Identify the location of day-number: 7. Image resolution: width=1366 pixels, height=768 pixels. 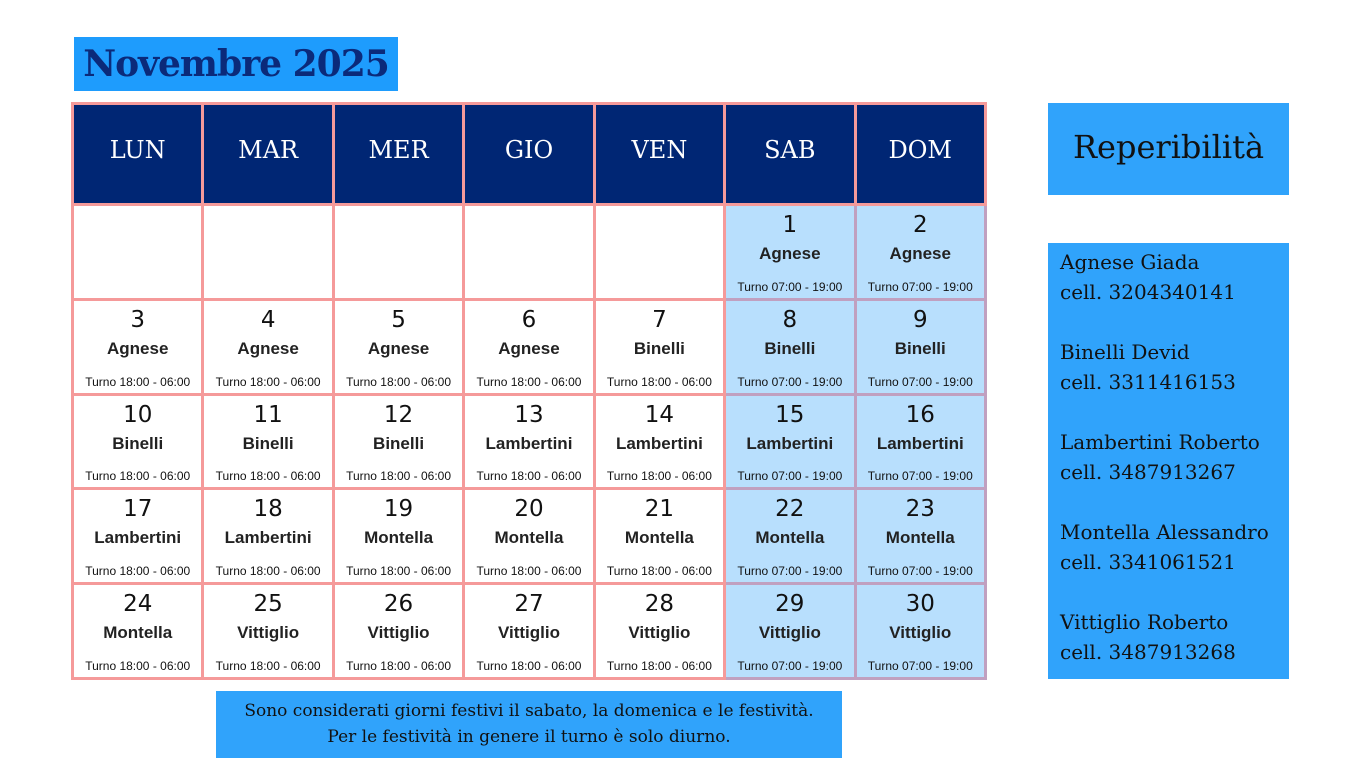
(659, 319).